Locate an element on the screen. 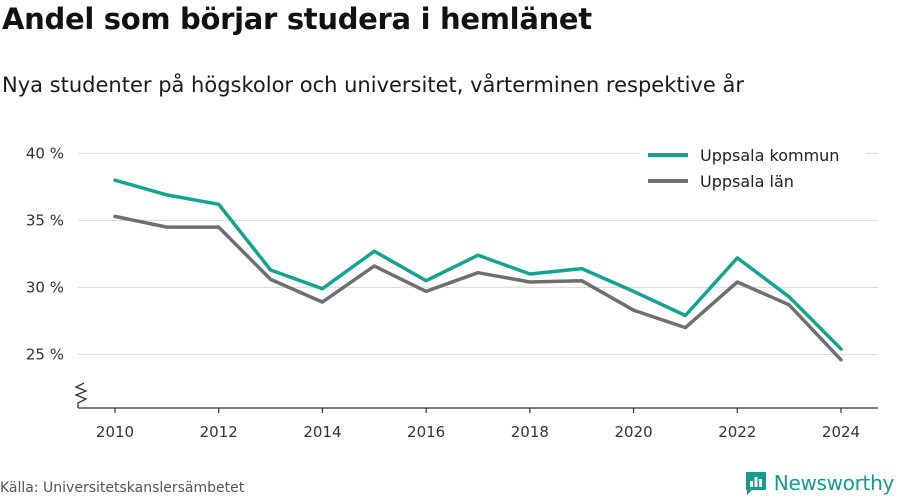 The height and width of the screenshot is (500, 900). legend-label: Uppsala län is located at coordinates (747, 181).